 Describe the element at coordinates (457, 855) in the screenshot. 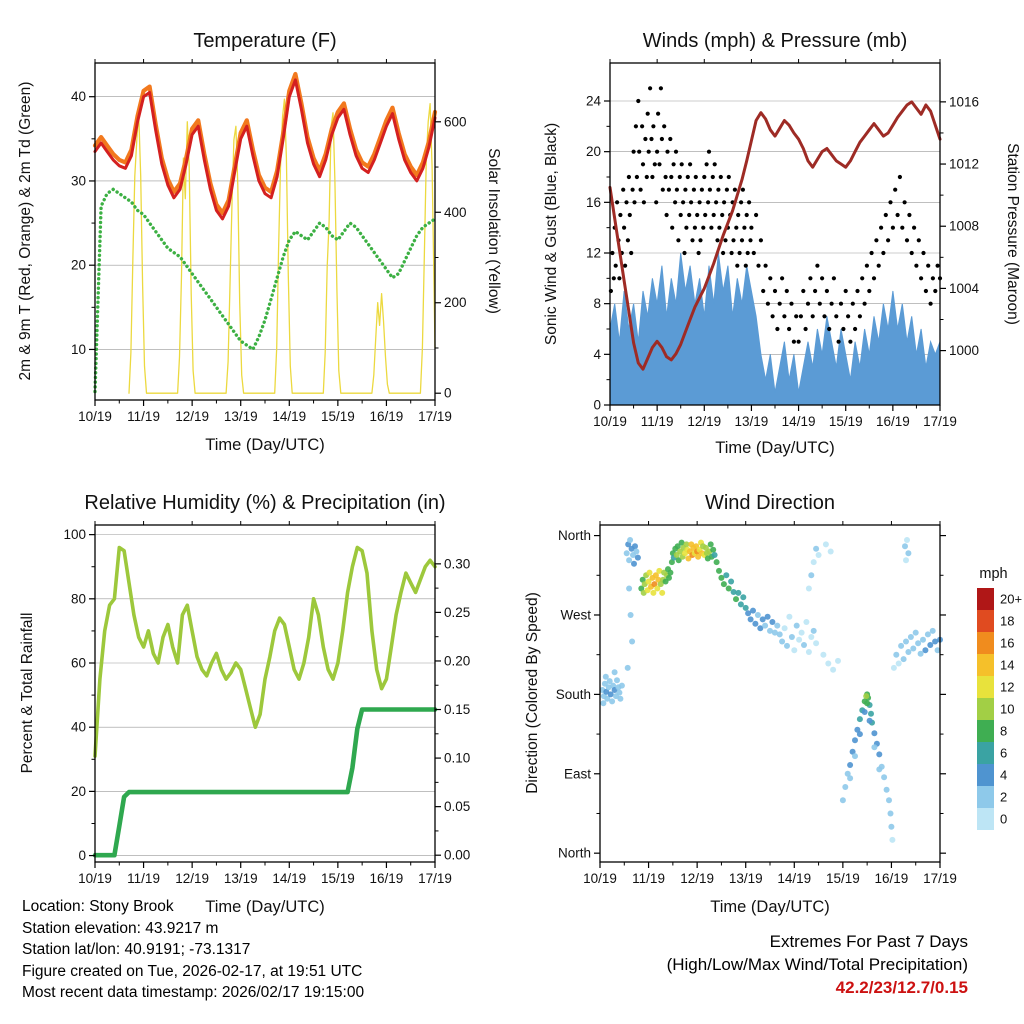

I see `svg-text: 0.00` at that location.